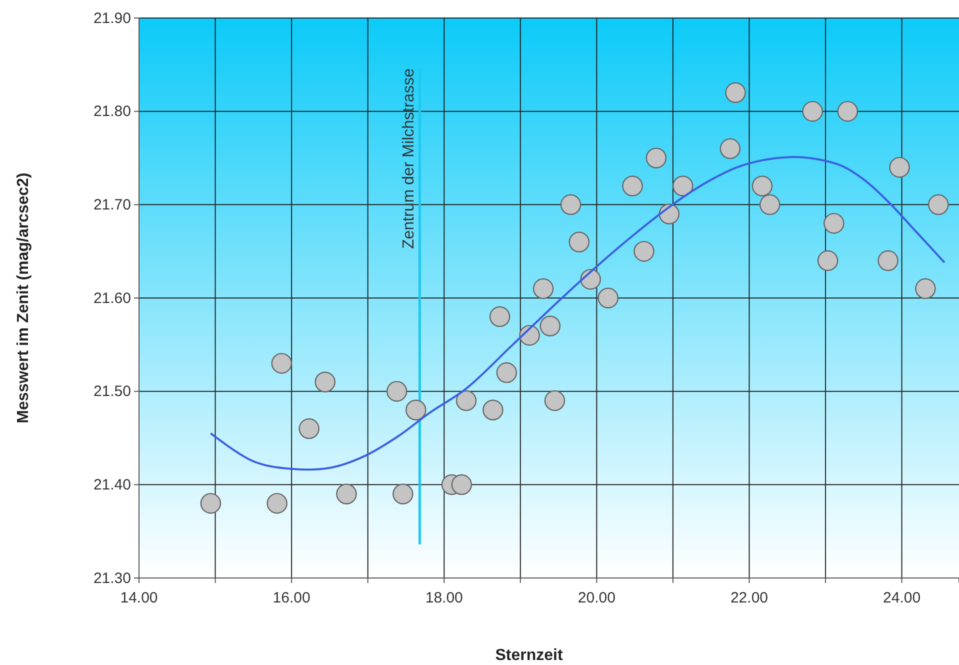 This screenshot has width=959, height=665. Describe the element at coordinates (112, 18) in the screenshot. I see `y-tick-label: 21.90` at that location.